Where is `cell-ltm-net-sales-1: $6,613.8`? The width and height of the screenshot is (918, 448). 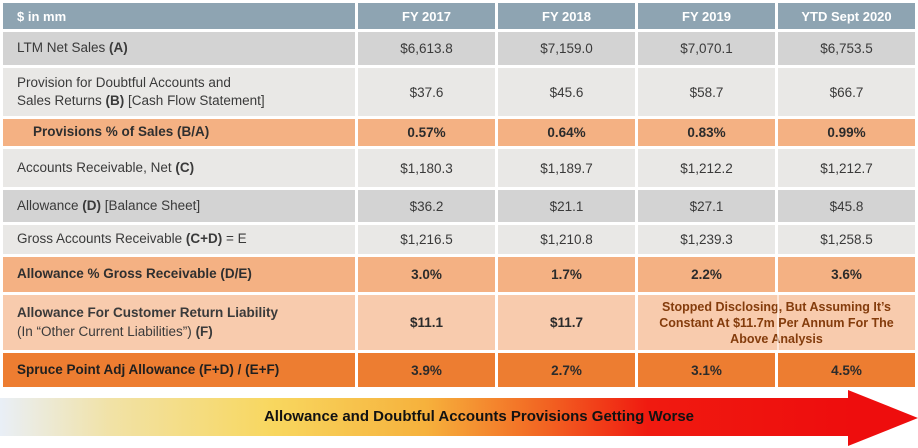
cell-ltm-net-sales-1: $6,613.8 is located at coordinates (426, 48).